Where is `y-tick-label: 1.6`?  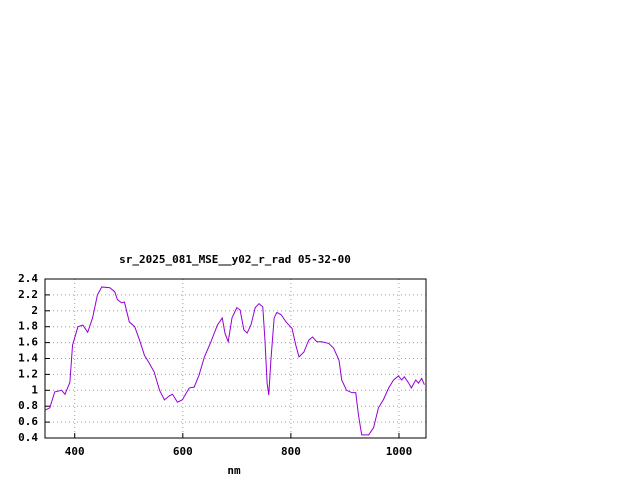 y-tick-label: 1.6 is located at coordinates (28, 342).